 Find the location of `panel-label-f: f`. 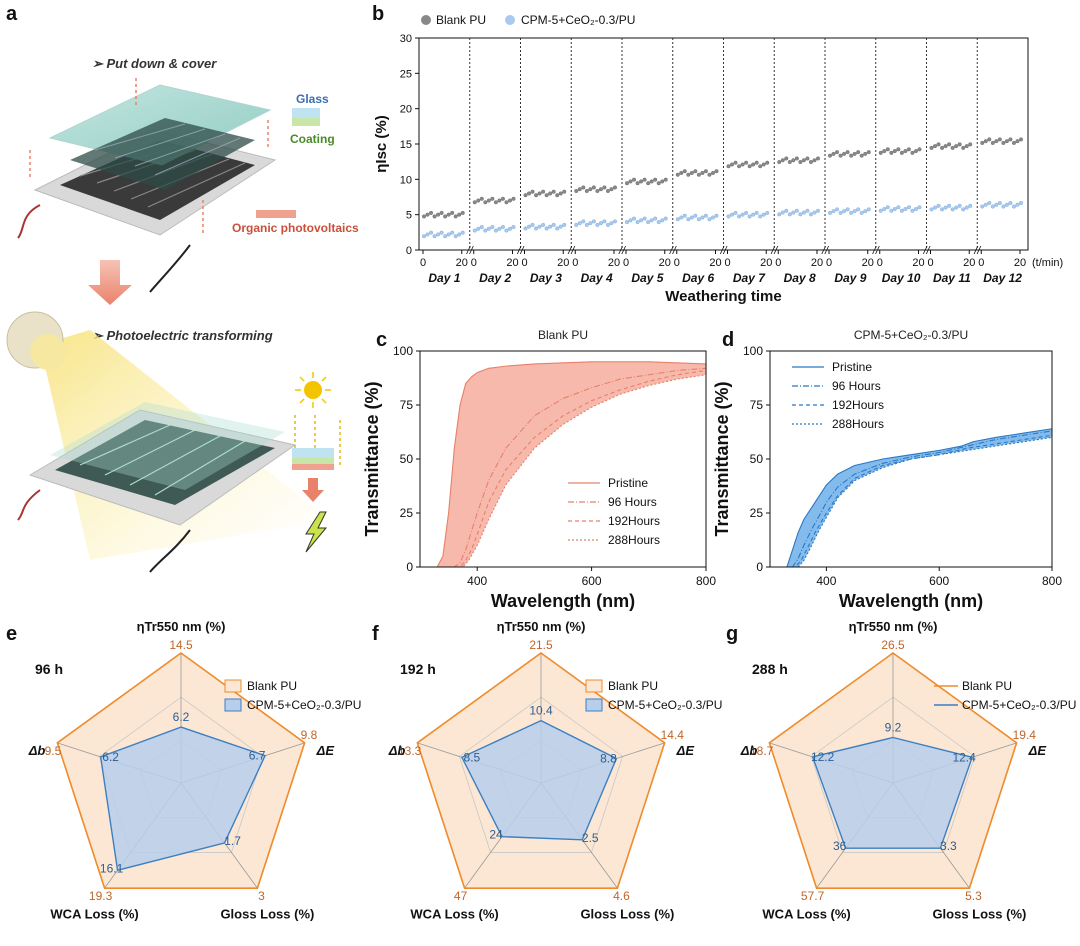

panel-label-f: f is located at coordinates (375, 634).